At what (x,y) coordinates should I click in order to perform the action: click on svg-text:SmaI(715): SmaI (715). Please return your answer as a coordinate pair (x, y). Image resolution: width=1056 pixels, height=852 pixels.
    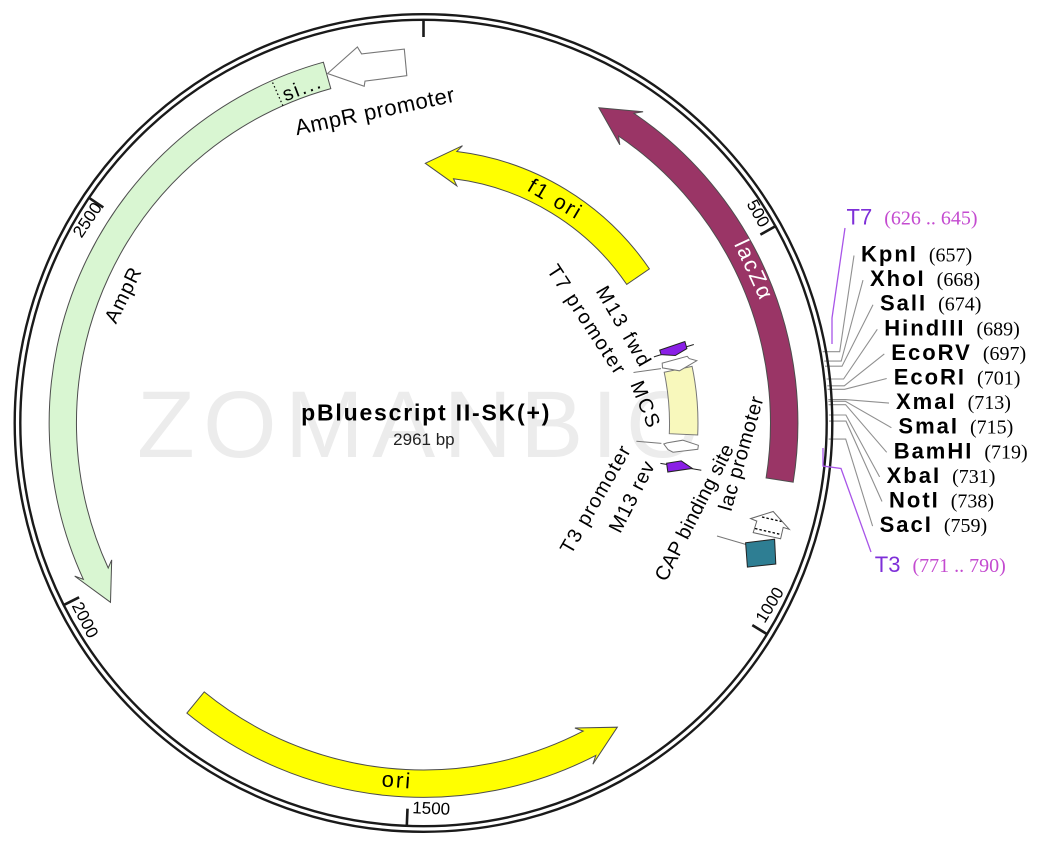
    Looking at the image, I should click on (955, 426).